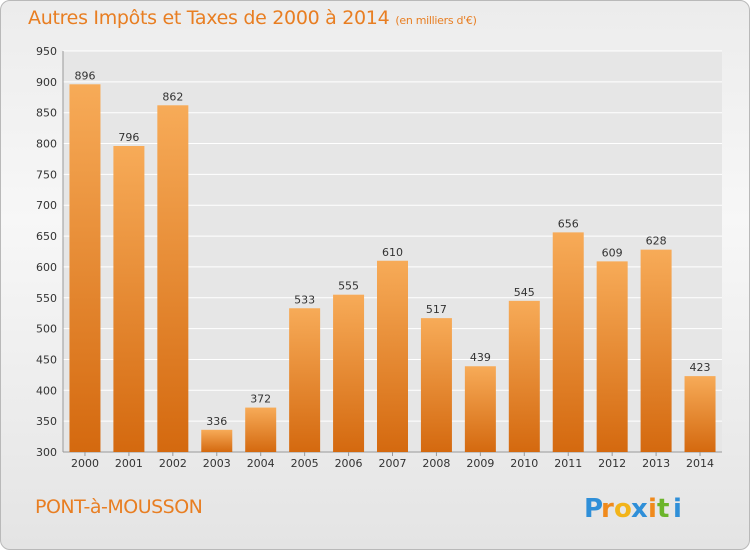 The height and width of the screenshot is (550, 750). What do you see at coordinates (46, 267) in the screenshot?
I see `y-tick-label: 600` at bounding box center [46, 267].